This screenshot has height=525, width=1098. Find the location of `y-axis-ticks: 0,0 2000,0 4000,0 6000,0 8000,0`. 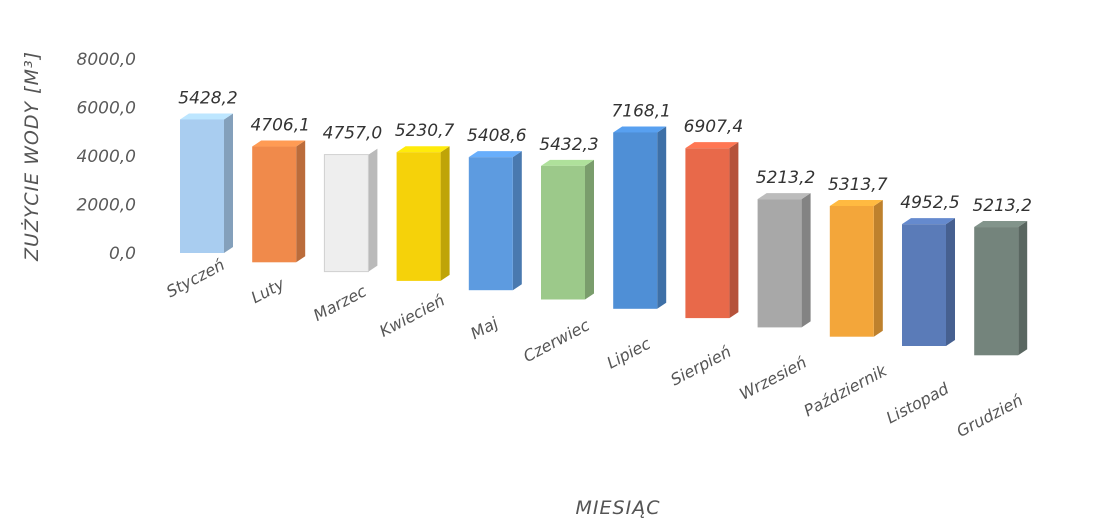

y-axis-ticks: 0,0 2000,0 4000,0 6000,0 8000,0 is located at coordinates (106, 157).